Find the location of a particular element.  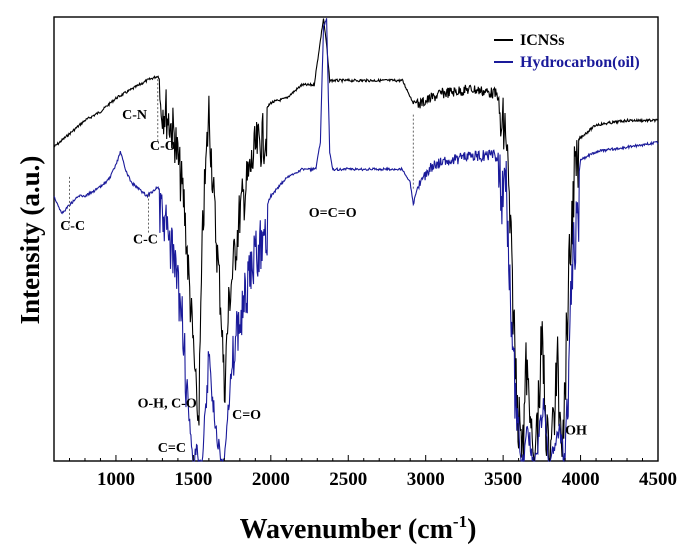

peak-annotation-8: C=C is located at coordinates (172, 448).